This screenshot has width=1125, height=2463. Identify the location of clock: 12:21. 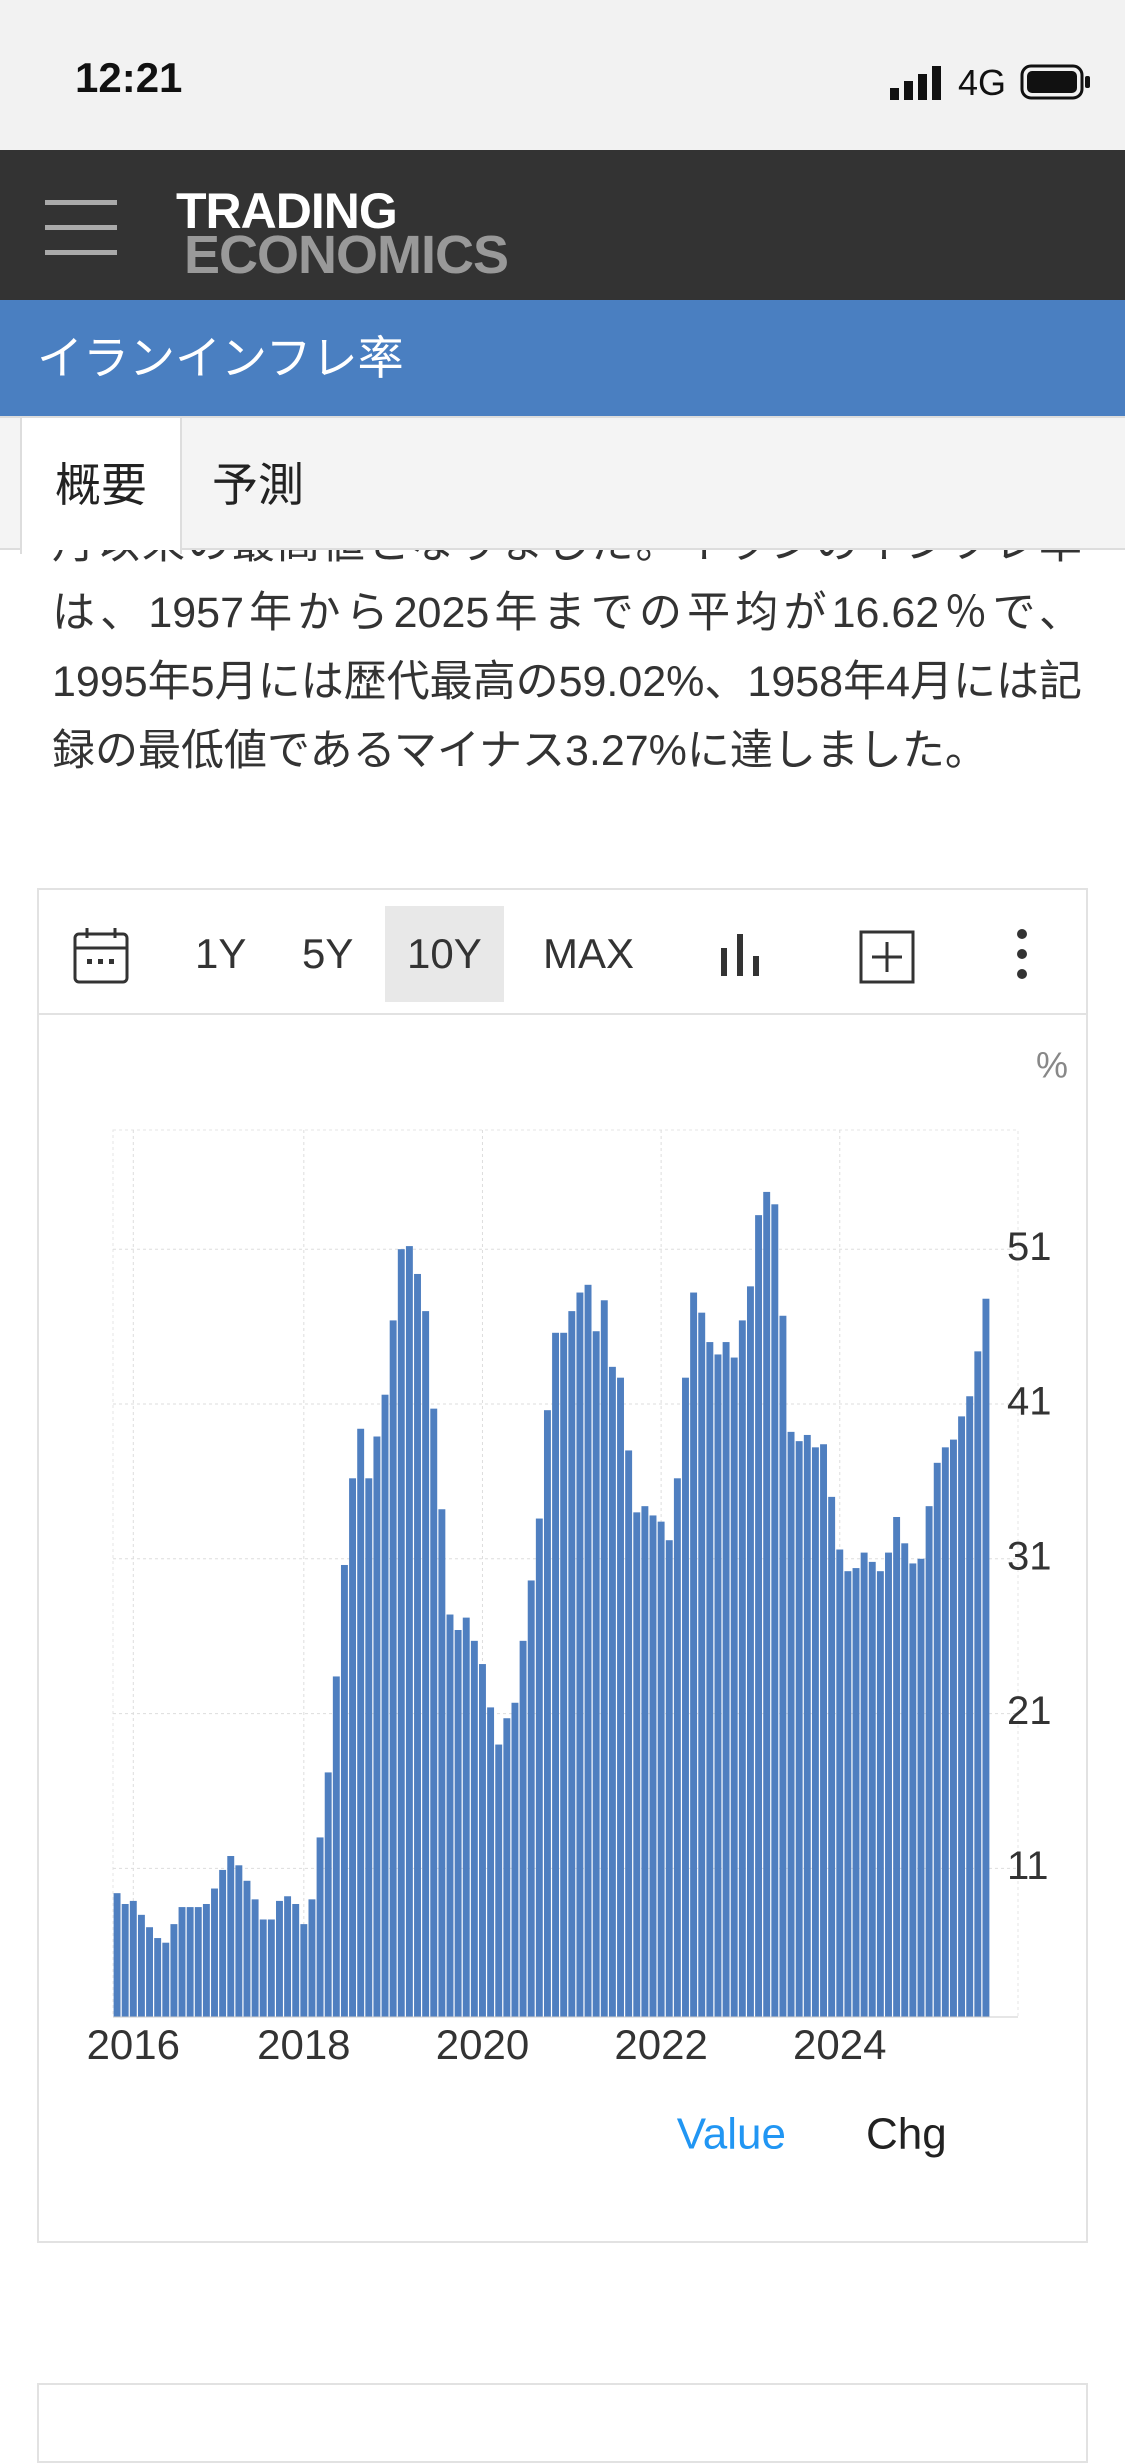
(129, 77).